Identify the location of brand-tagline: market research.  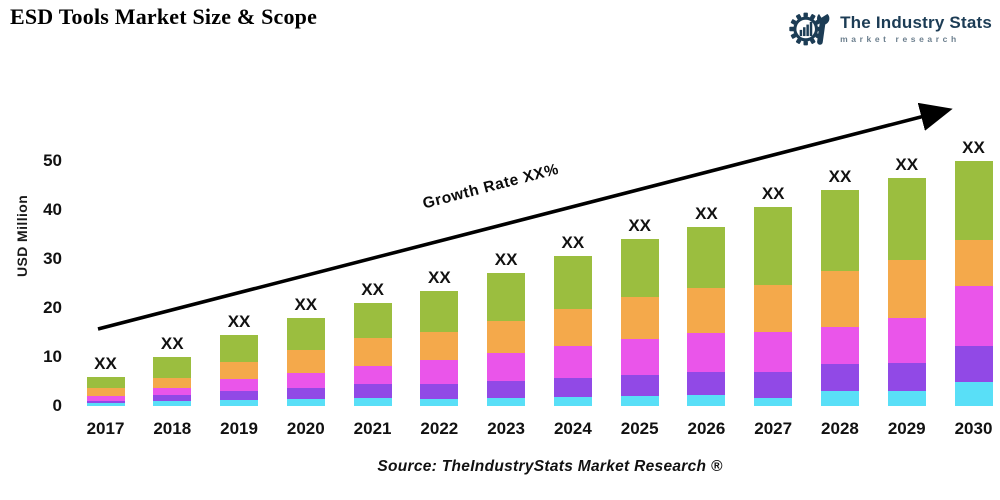
(900, 39).